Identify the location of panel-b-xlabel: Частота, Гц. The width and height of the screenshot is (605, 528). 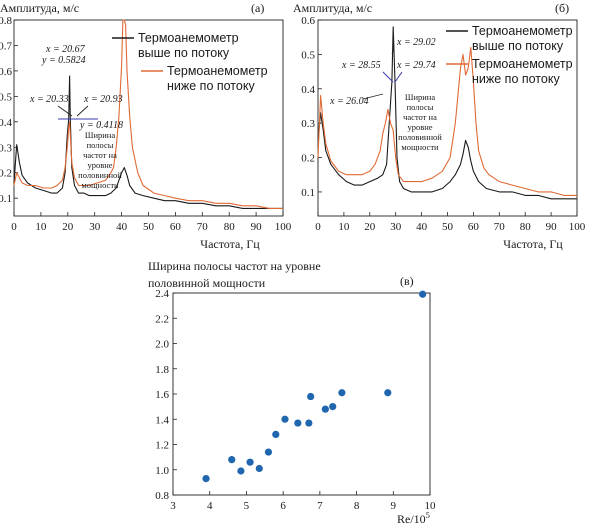
(533, 244).